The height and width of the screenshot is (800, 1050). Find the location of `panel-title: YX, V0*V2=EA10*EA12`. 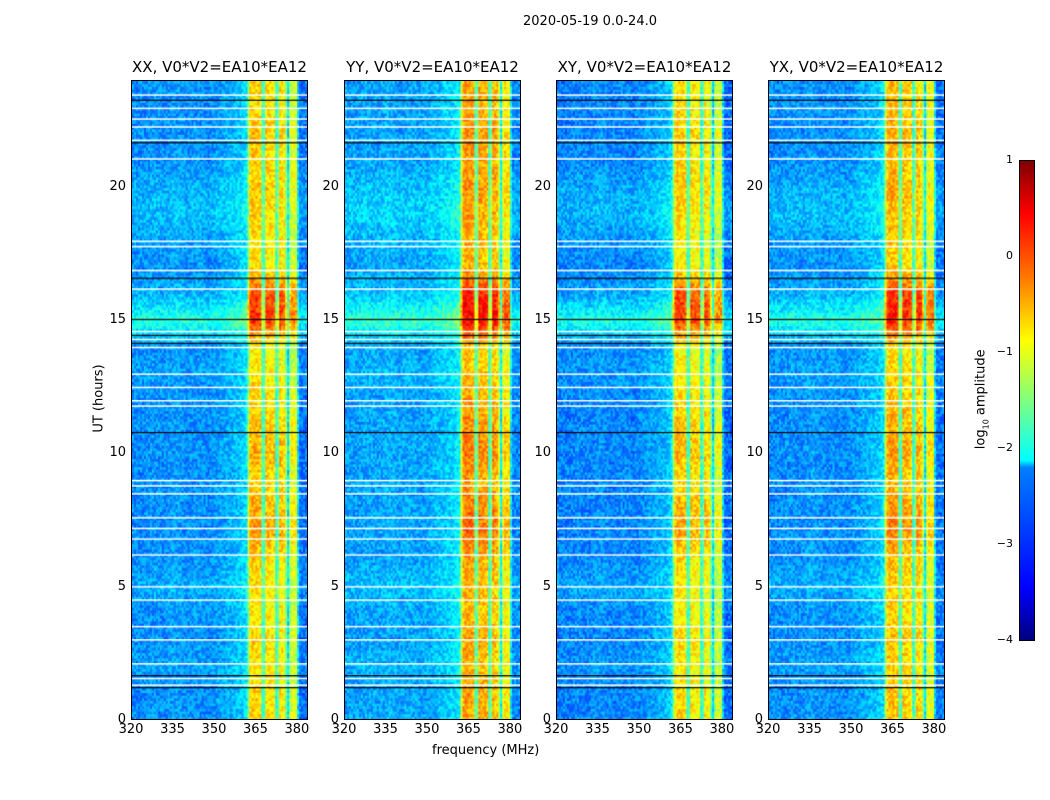

panel-title: YX, V0*V2=EA10*EA12 is located at coordinates (856, 67).